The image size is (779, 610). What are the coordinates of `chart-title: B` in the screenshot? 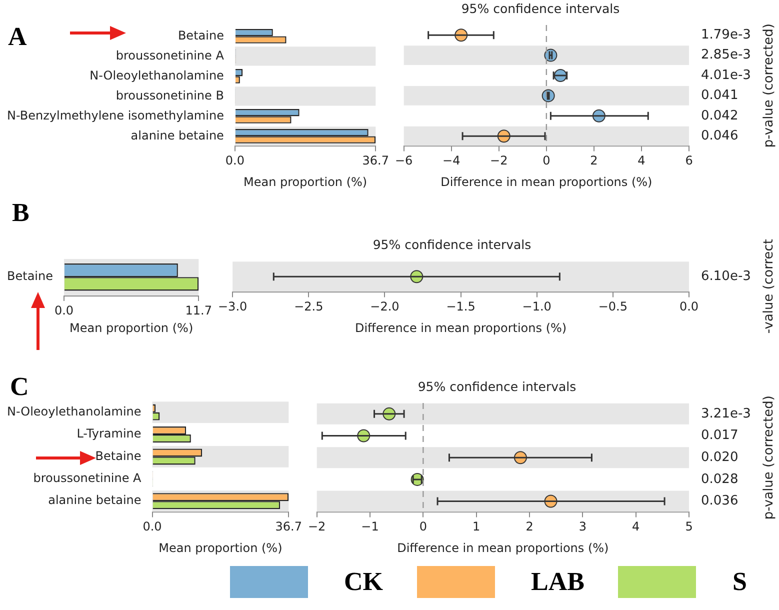 It's located at (21, 213).